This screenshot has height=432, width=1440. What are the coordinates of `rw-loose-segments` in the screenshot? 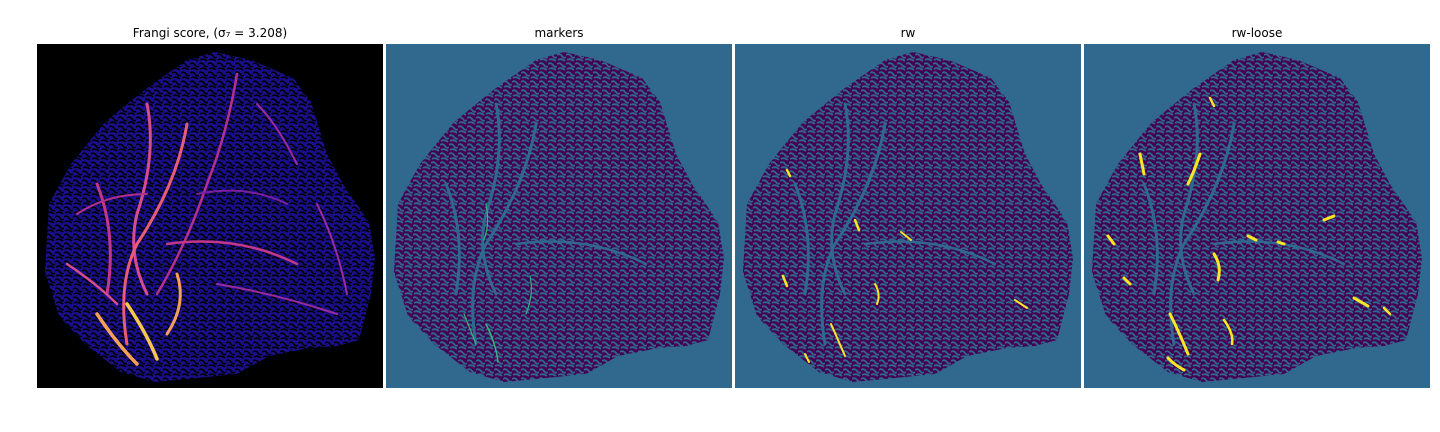 It's located at (1249, 234).